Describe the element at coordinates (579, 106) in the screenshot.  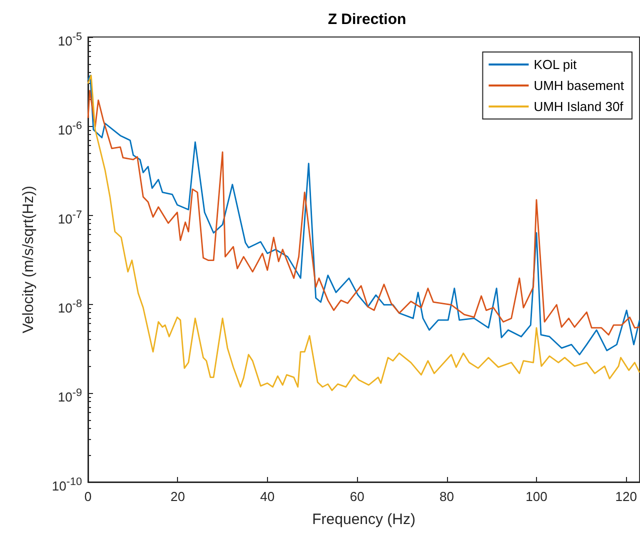
I see `legend-label: UMH Island 30f` at that location.